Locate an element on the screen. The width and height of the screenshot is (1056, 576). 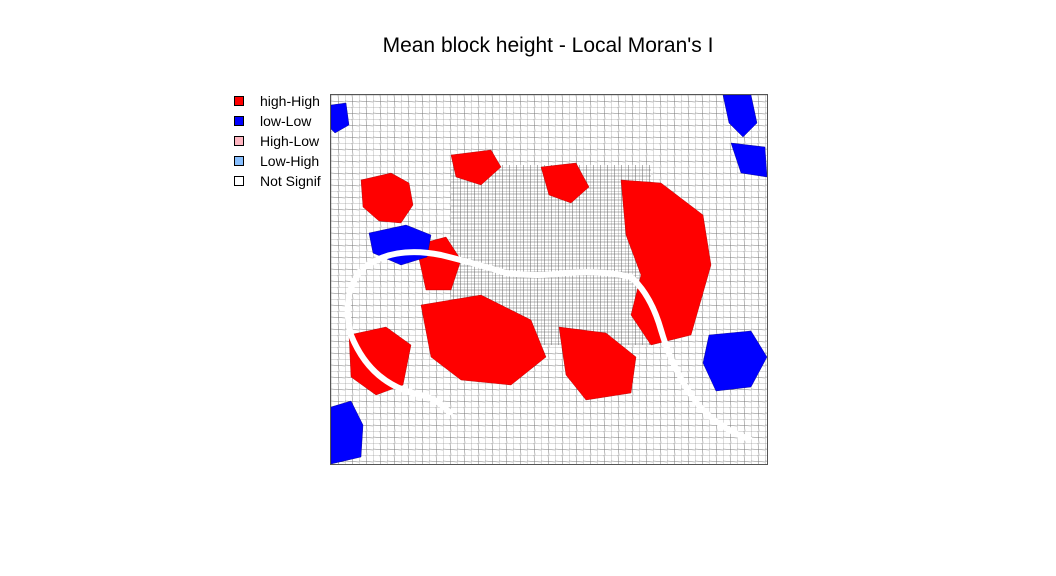
legend-label: high-High is located at coordinates (290, 101).